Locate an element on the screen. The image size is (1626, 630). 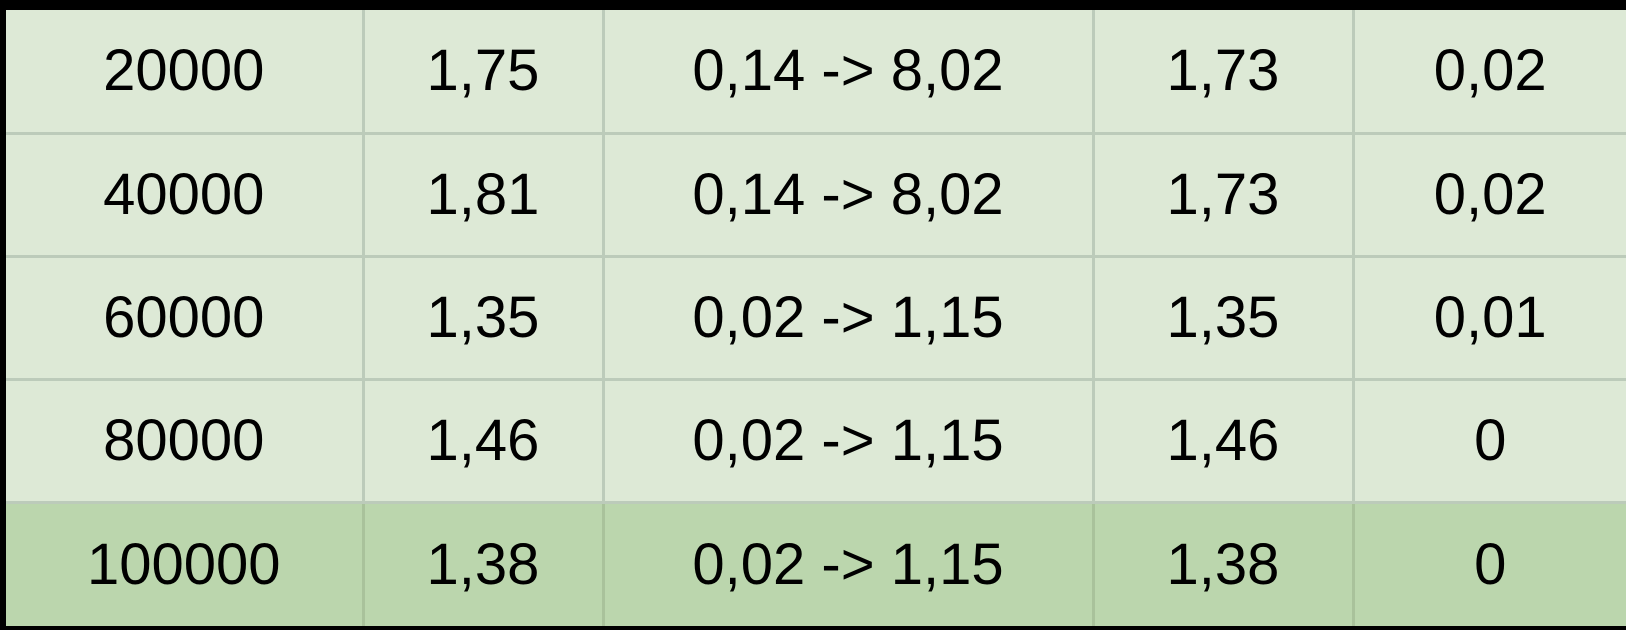
table-cell: 100000 is located at coordinates (185, 563).